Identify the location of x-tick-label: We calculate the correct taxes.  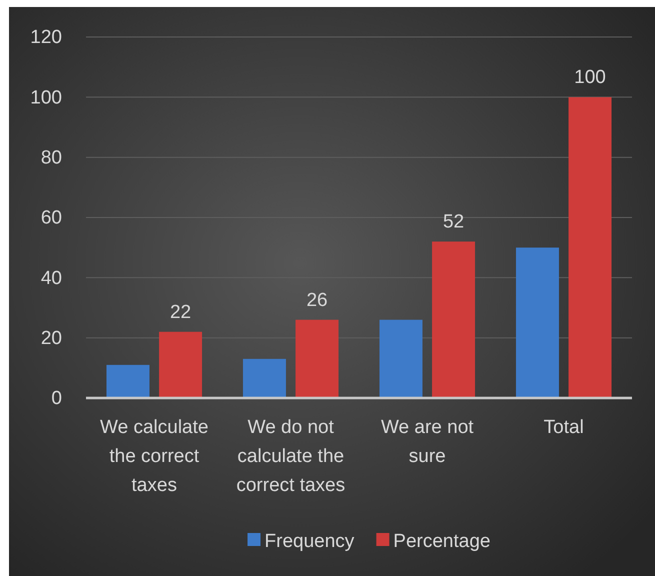
(154, 456).